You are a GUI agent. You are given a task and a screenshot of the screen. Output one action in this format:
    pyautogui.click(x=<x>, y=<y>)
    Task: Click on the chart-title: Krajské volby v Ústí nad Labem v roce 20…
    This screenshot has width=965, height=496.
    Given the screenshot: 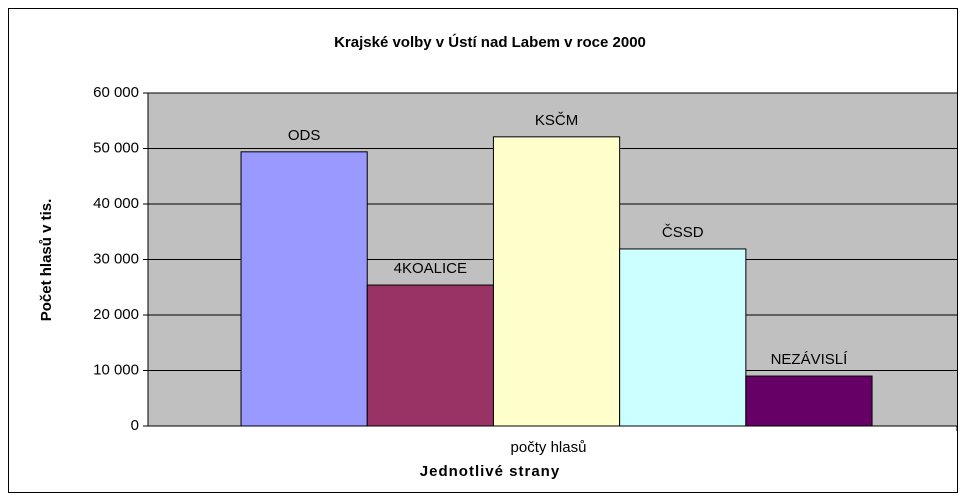 What is the action you would take?
    pyautogui.click(x=490, y=42)
    